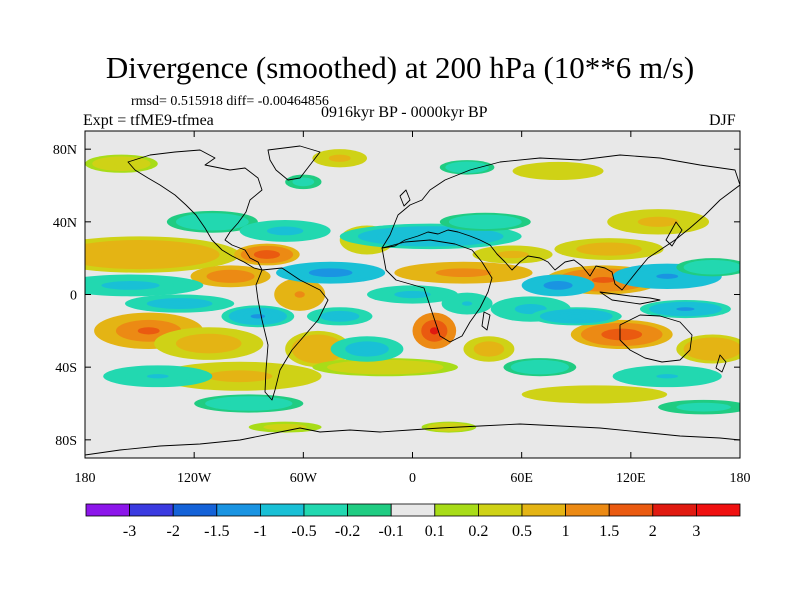 This screenshot has height=600, width=800. I want to click on period-label: 0916kyr BP - 0000kyr BP, so click(404, 112).